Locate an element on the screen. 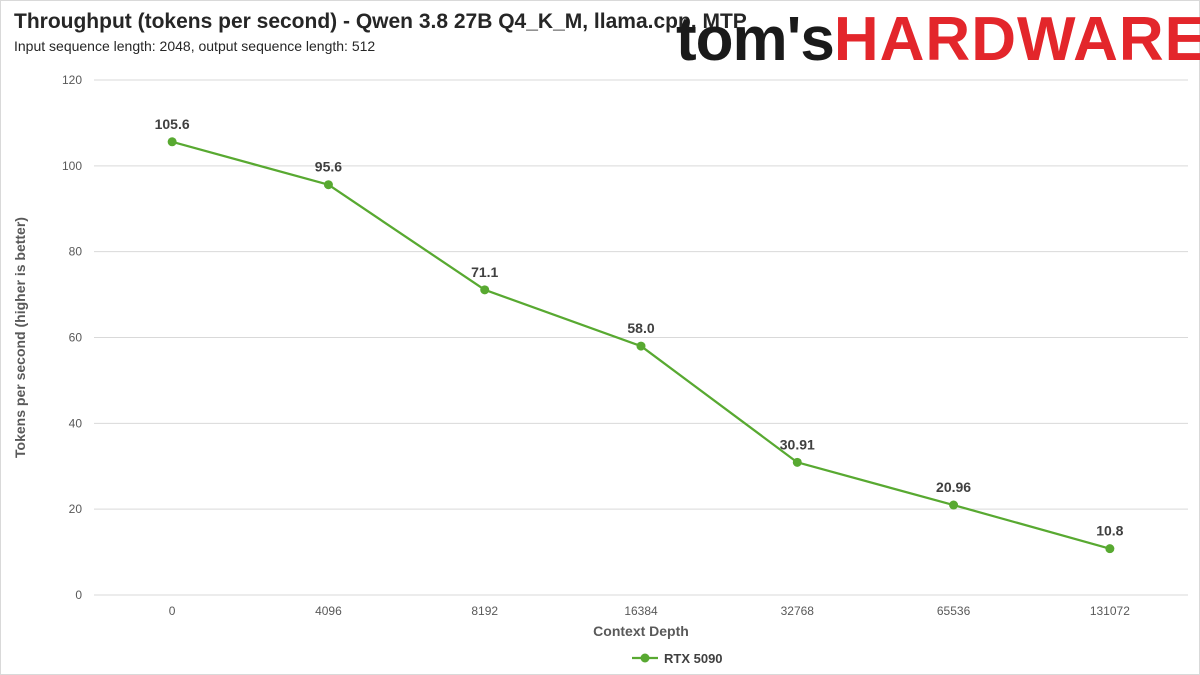 The image size is (1200, 675). legend-label: RTX 5090 is located at coordinates (693, 658).